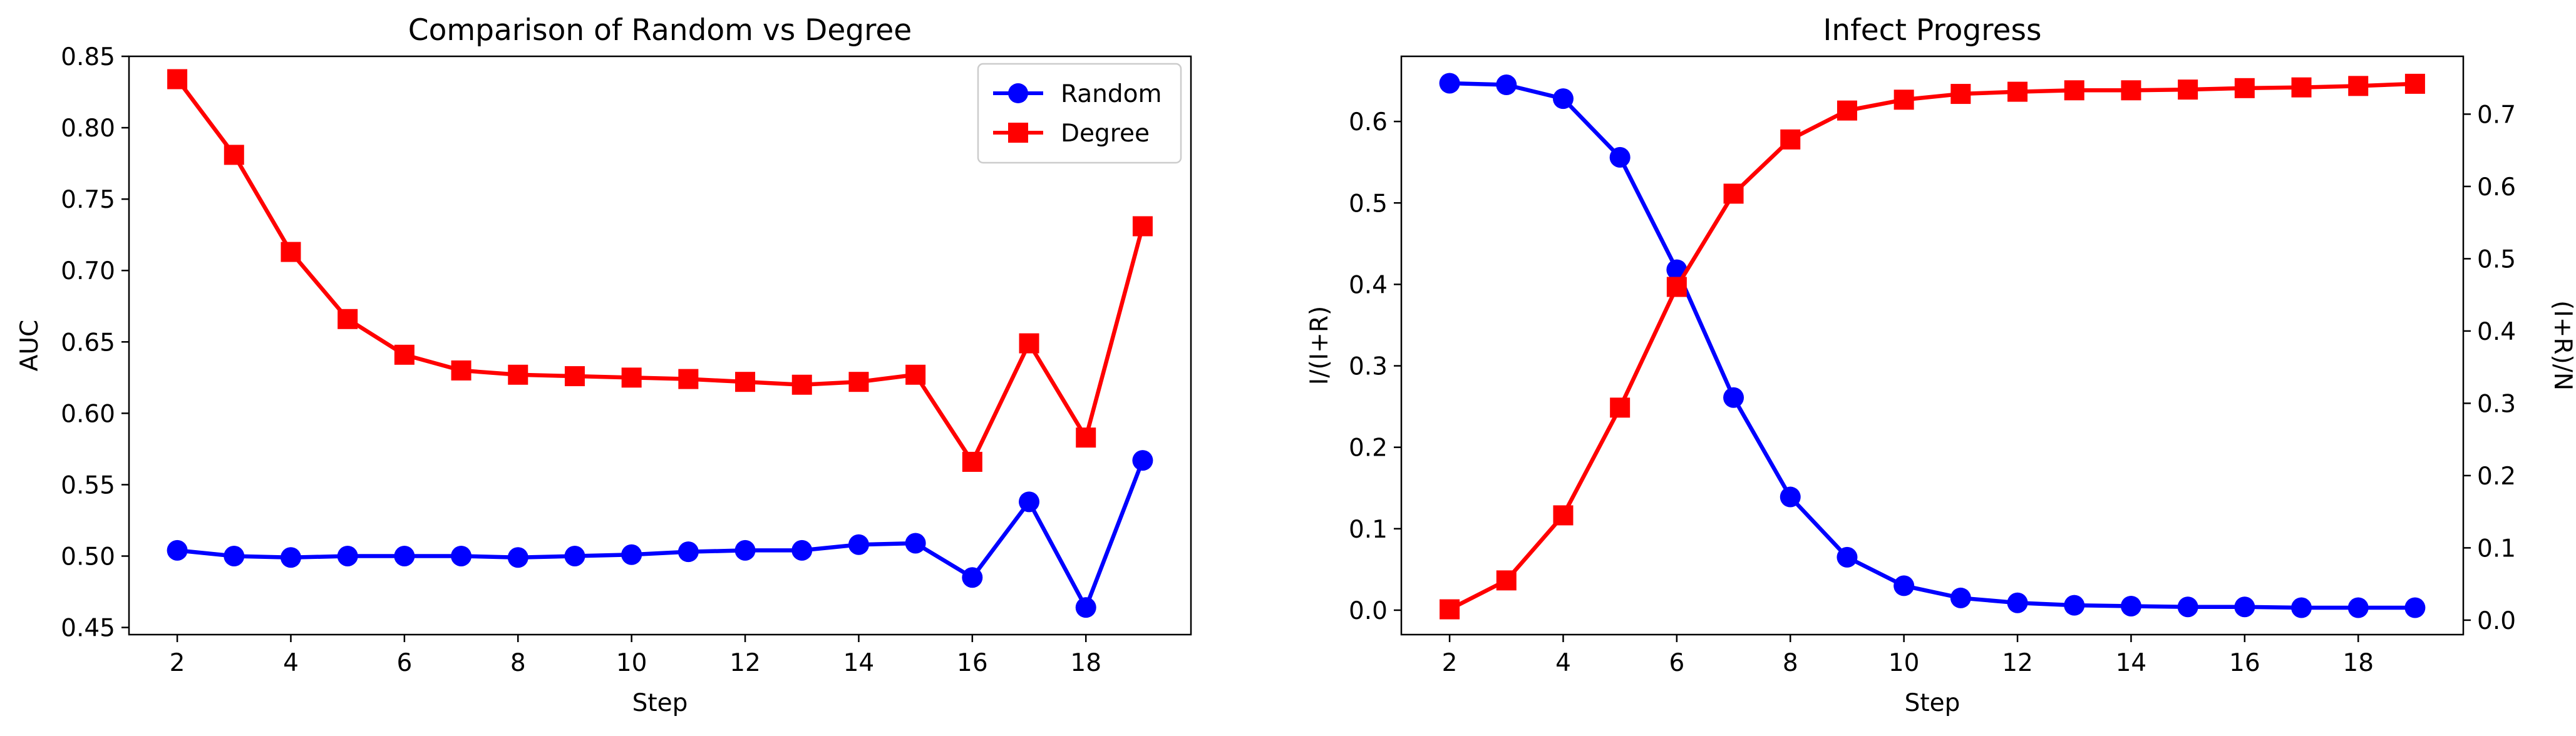  Describe the element at coordinates (1368, 285) in the screenshot. I see `y-tick-label: 0.4` at that location.